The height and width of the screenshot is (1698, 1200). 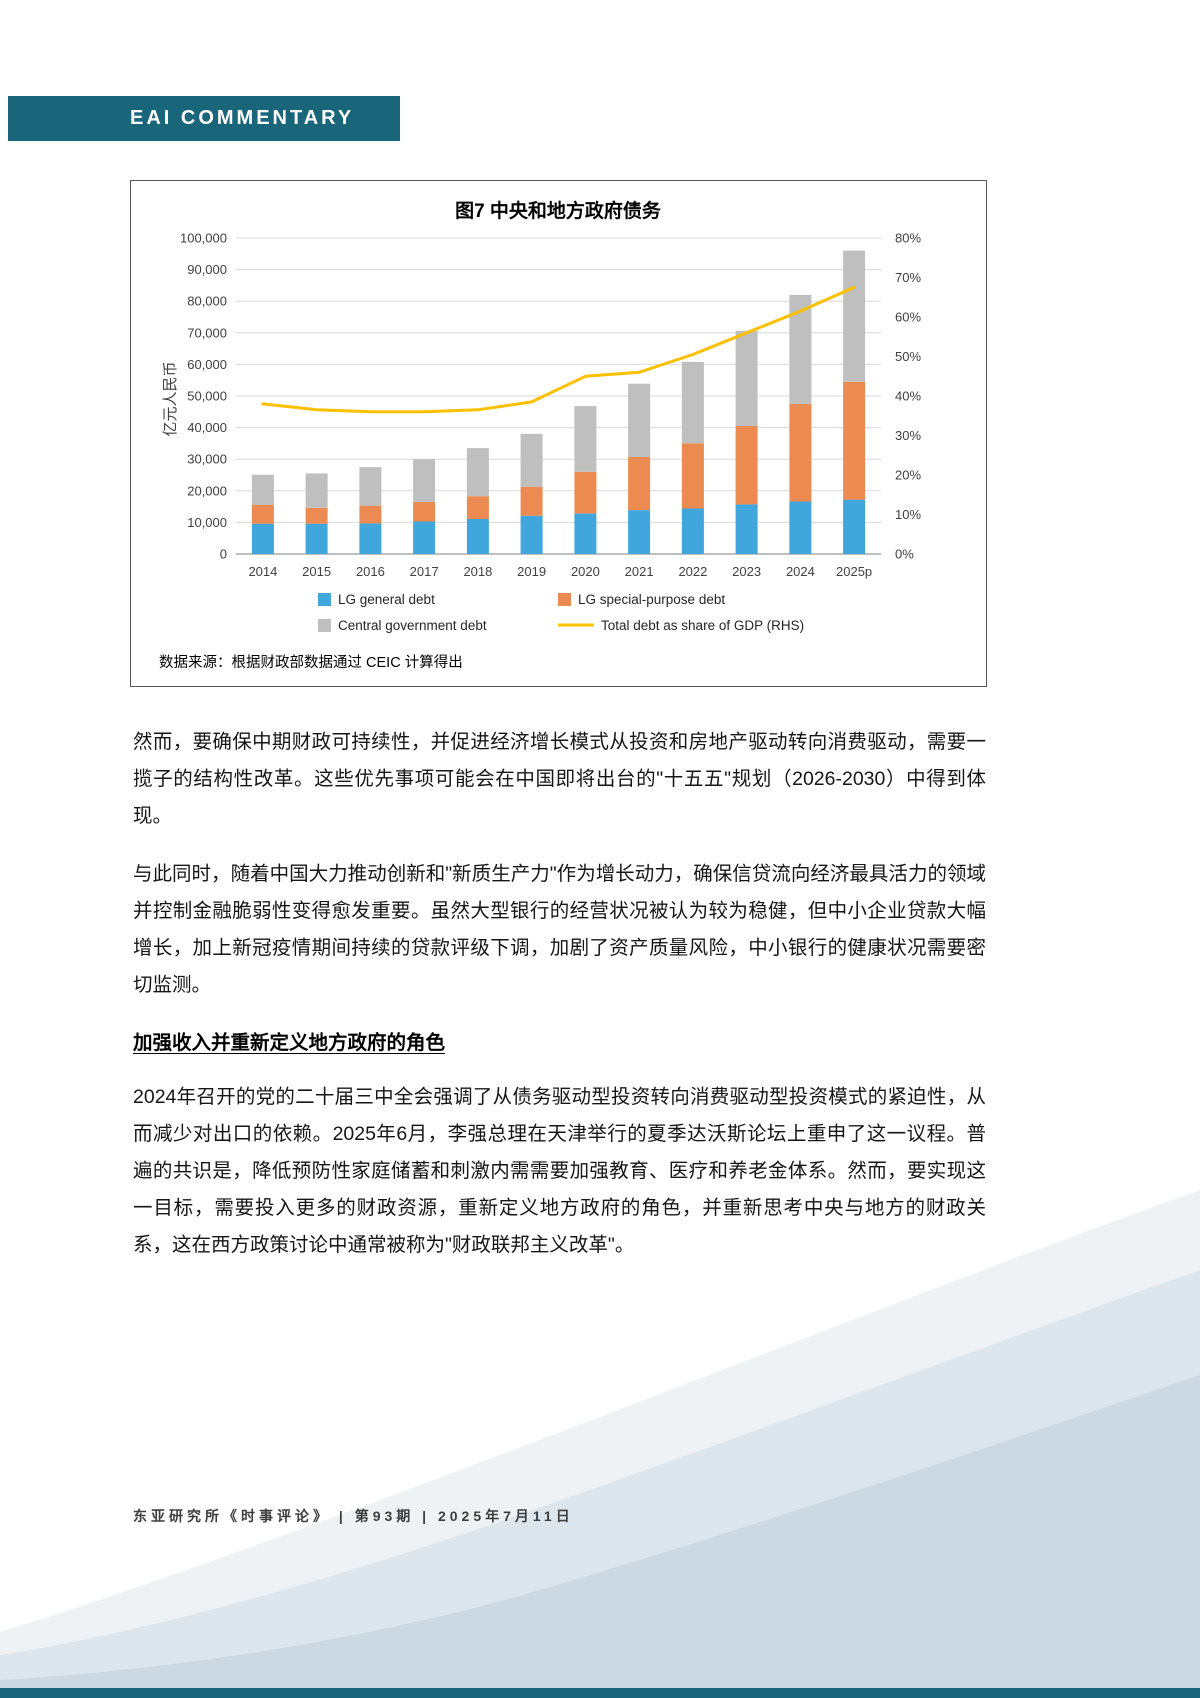 What do you see at coordinates (908, 514) in the screenshot?
I see `right-axis-tick-label: 10%` at bounding box center [908, 514].